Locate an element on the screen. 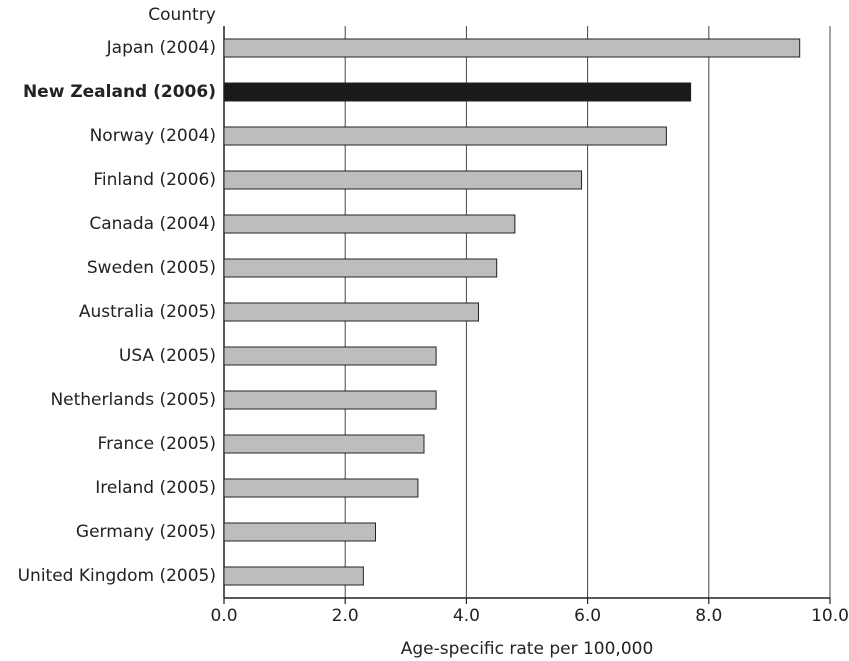 The width and height of the screenshot is (849, 661). y-tick-label: Australia (2005) is located at coordinates (147, 312).